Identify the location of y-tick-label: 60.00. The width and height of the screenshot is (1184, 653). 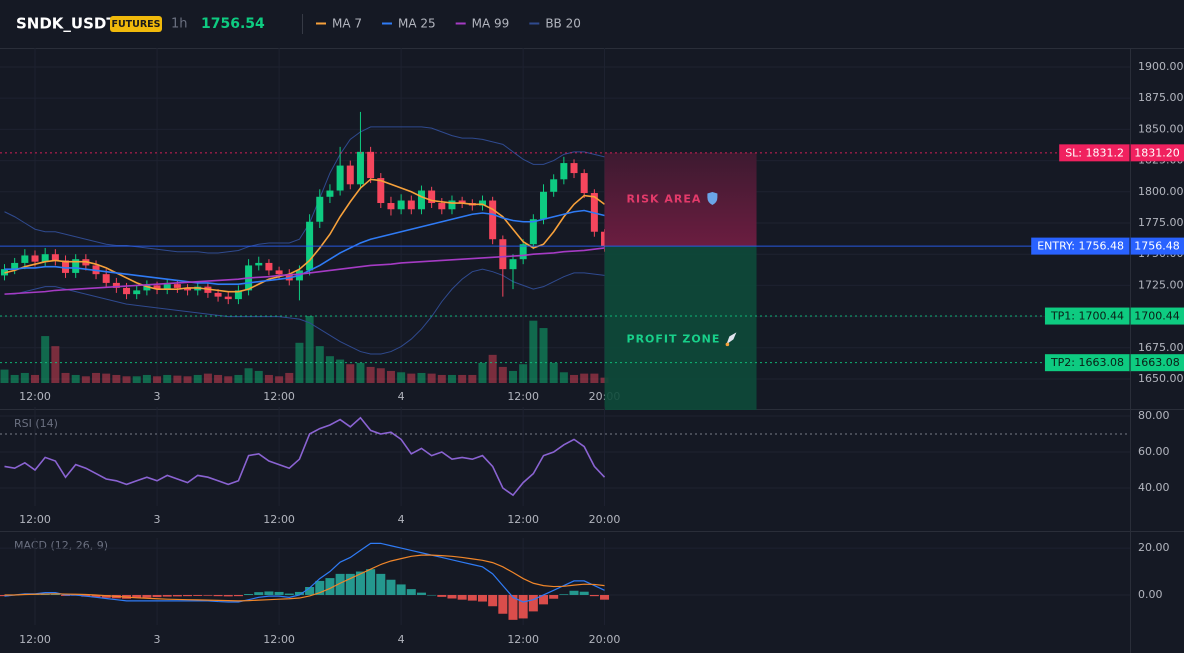
(1154, 451).